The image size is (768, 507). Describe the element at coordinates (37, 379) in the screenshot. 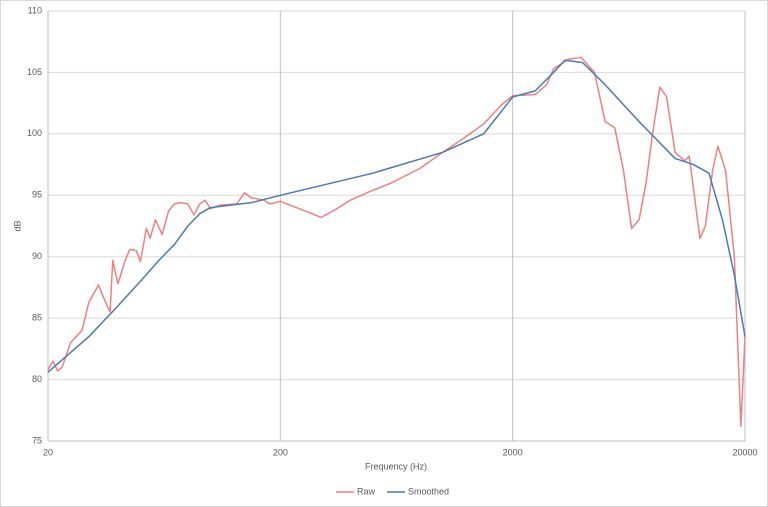

I see `y-tick-label: 80` at that location.